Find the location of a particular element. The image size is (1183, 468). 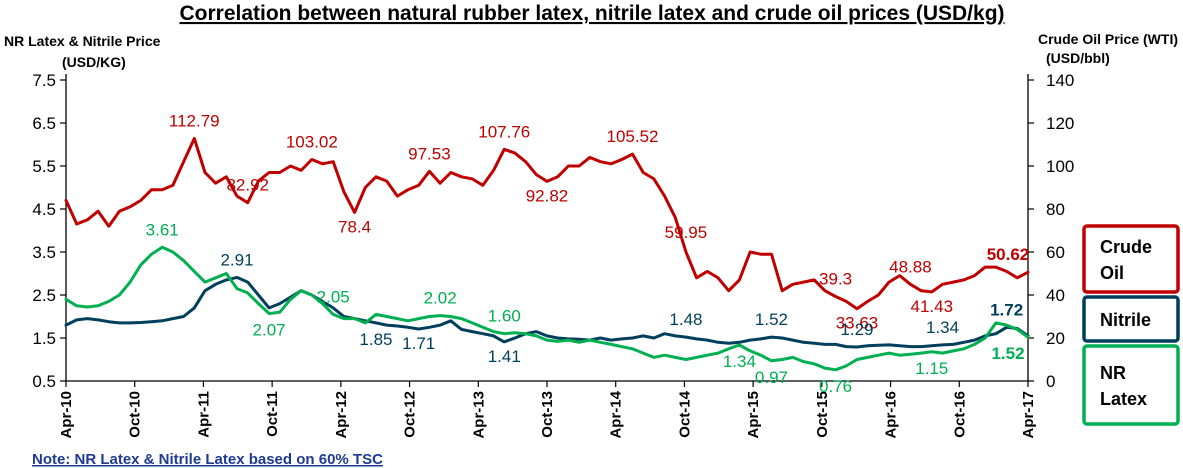

x-tick-label: Apr-13 is located at coordinates (478, 415).